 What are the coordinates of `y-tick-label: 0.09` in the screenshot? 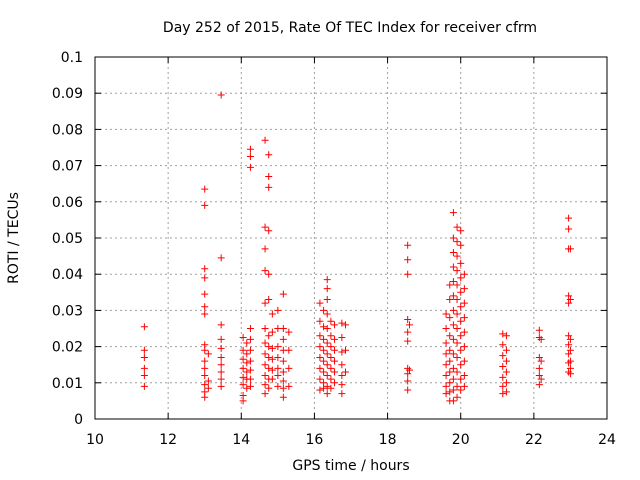 It's located at (67, 94).